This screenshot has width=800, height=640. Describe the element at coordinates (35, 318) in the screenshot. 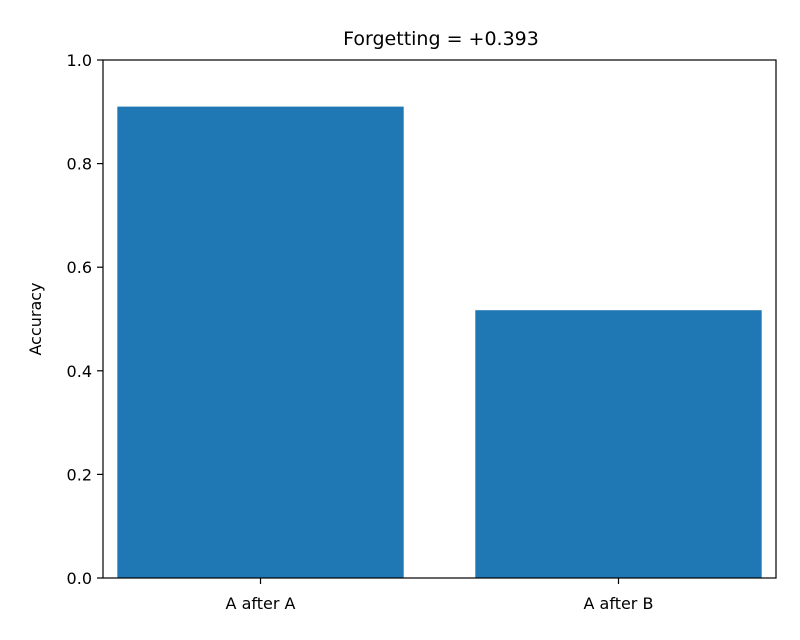

I see `y-axis-label: Accuracy` at that location.